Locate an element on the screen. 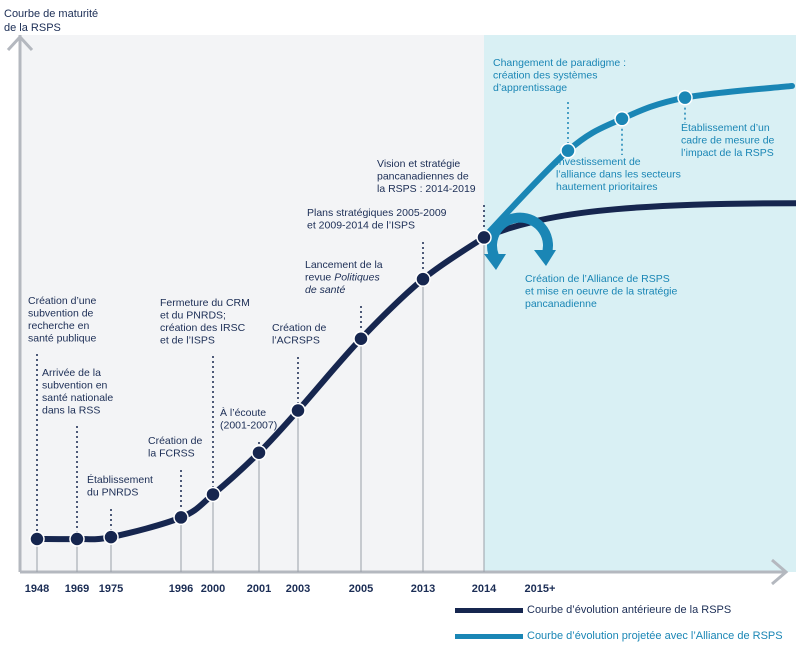 Image resolution: width=800 pixels, height=658 pixels. y-axis-label: de la RSPS is located at coordinates (32, 28).